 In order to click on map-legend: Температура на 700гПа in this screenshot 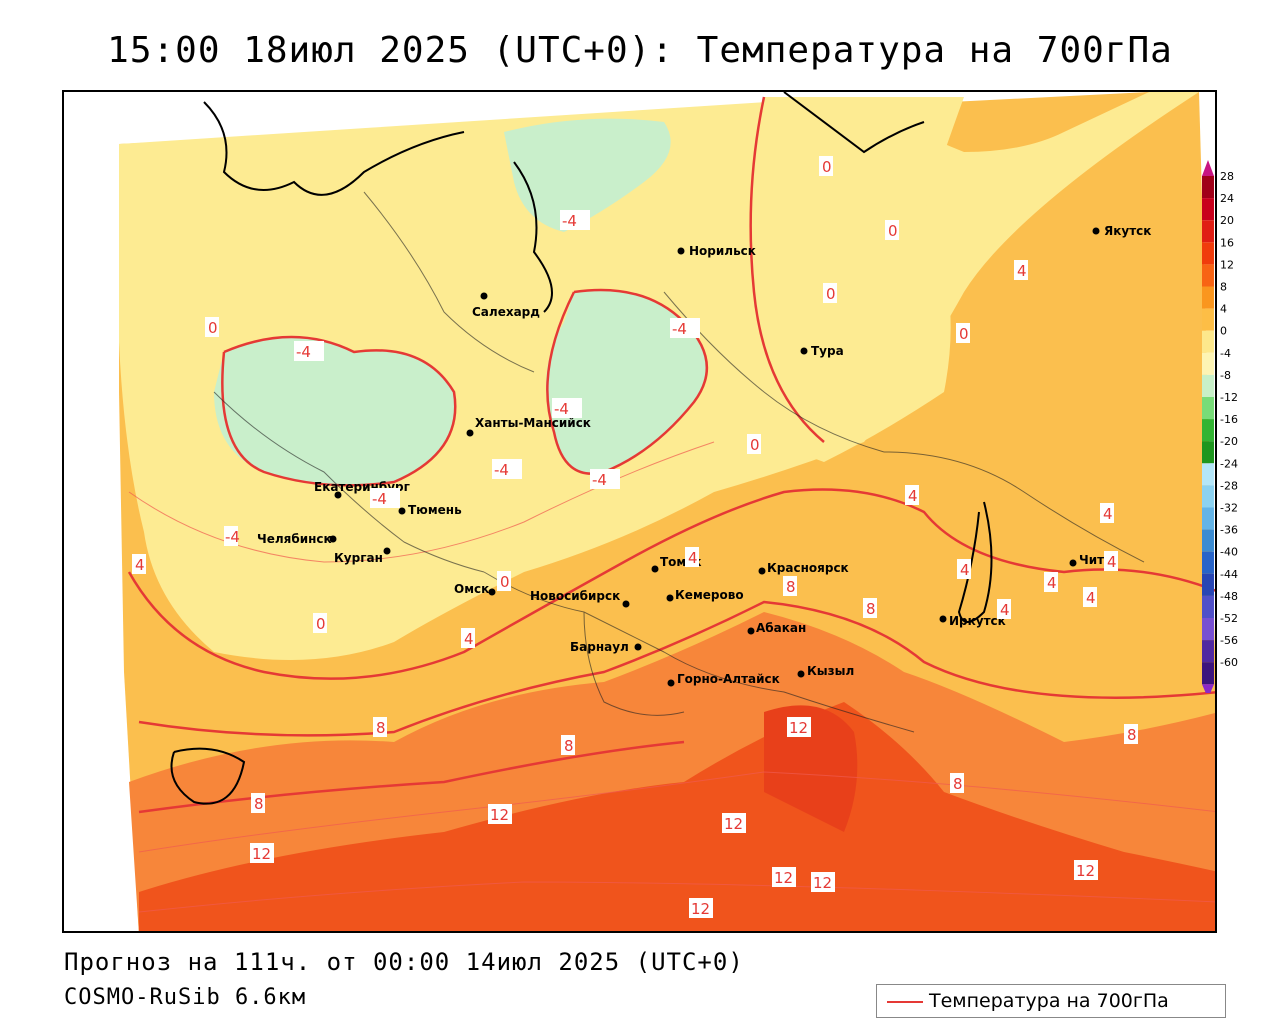, I will do `click(1051, 1001)`.